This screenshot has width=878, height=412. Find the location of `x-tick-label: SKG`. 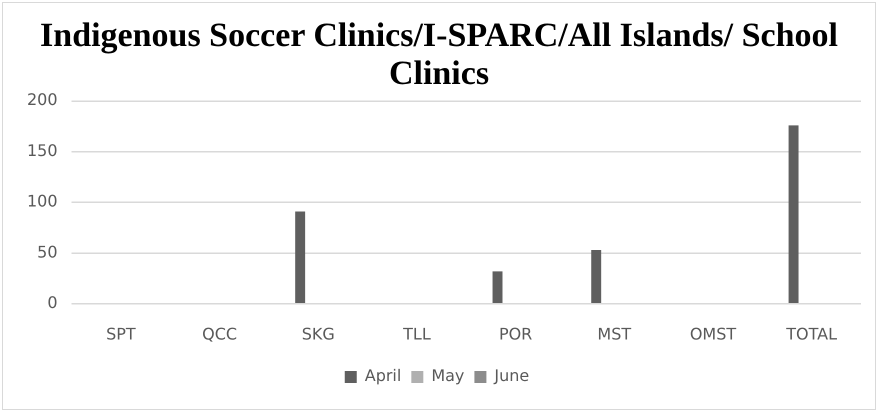

x-tick-label: SKG is located at coordinates (318, 334).